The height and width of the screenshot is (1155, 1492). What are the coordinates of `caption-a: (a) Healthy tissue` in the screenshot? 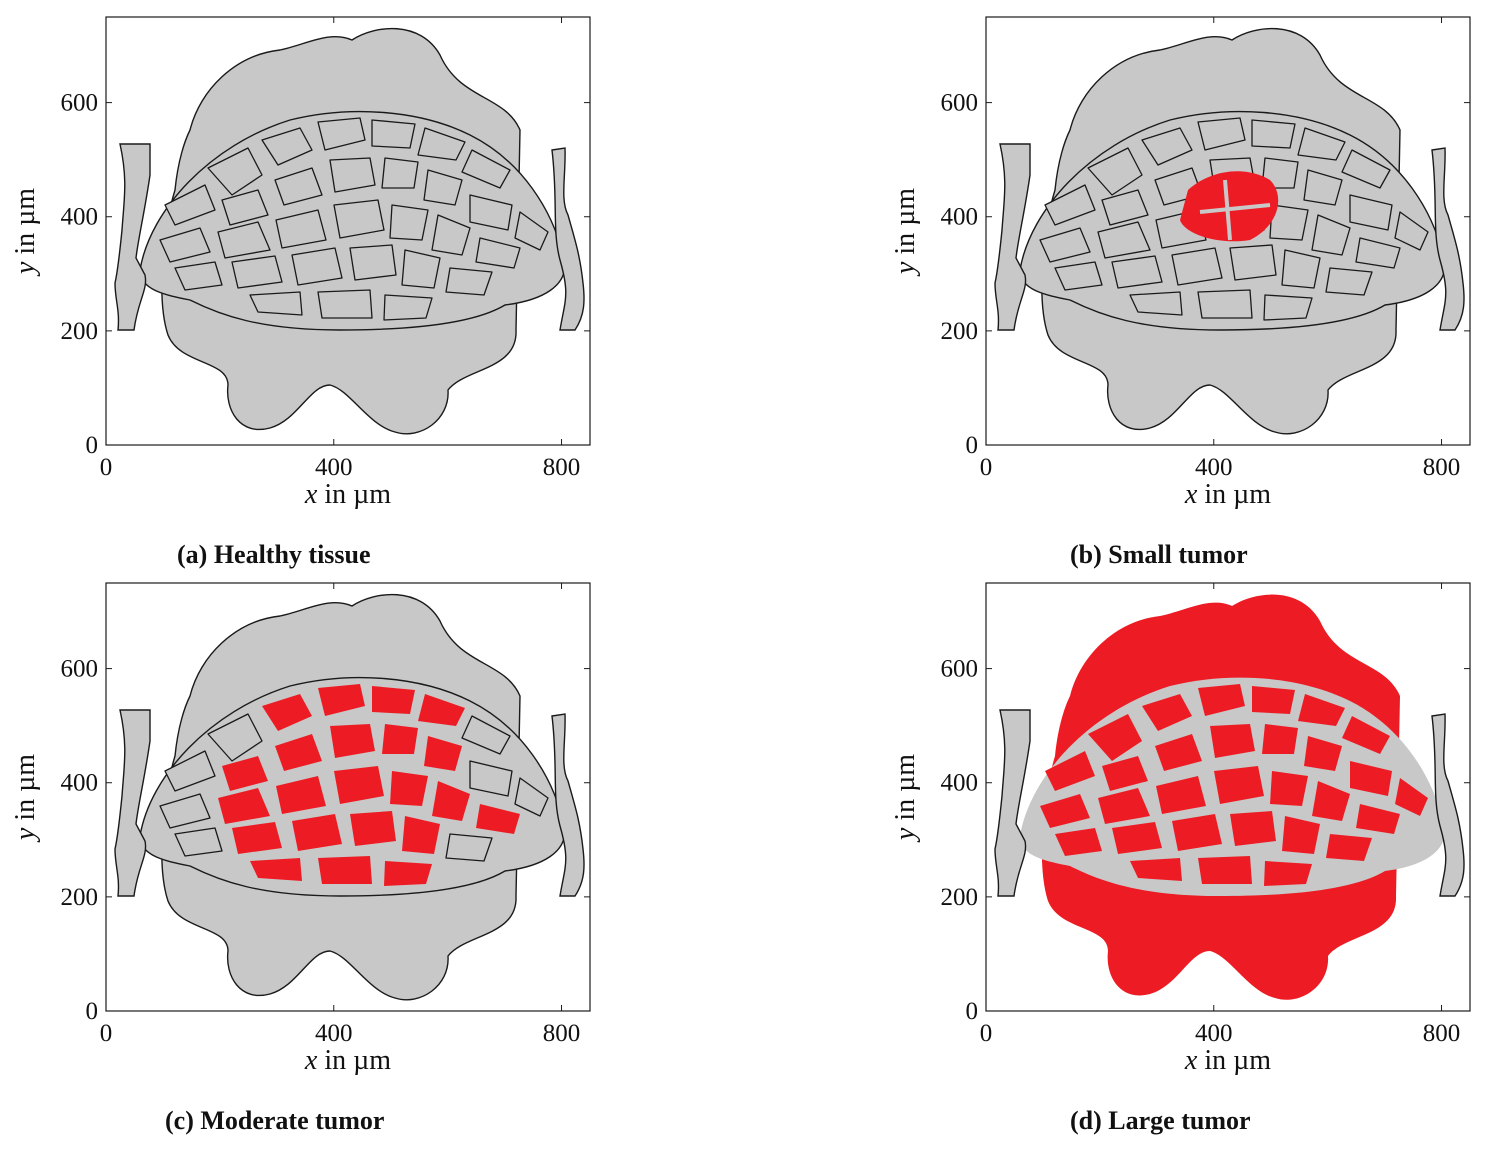 It's located at (274, 554).